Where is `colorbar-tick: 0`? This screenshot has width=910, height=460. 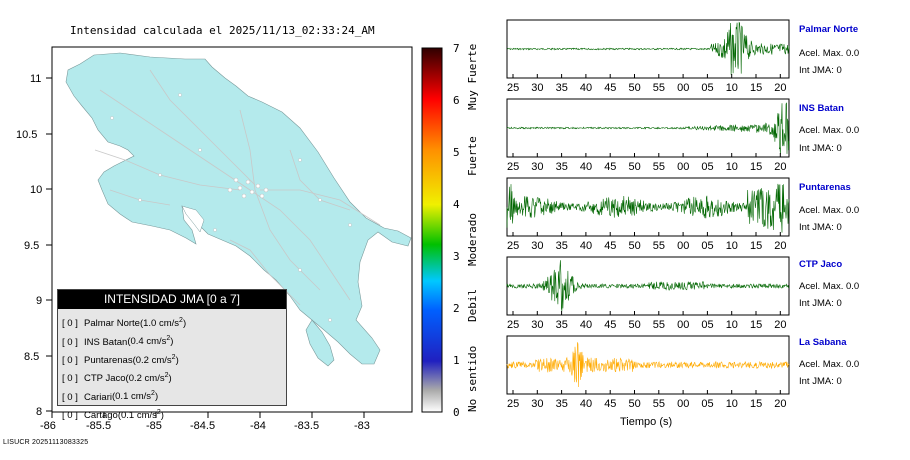
colorbar-tick: 0 is located at coordinates (456, 412).